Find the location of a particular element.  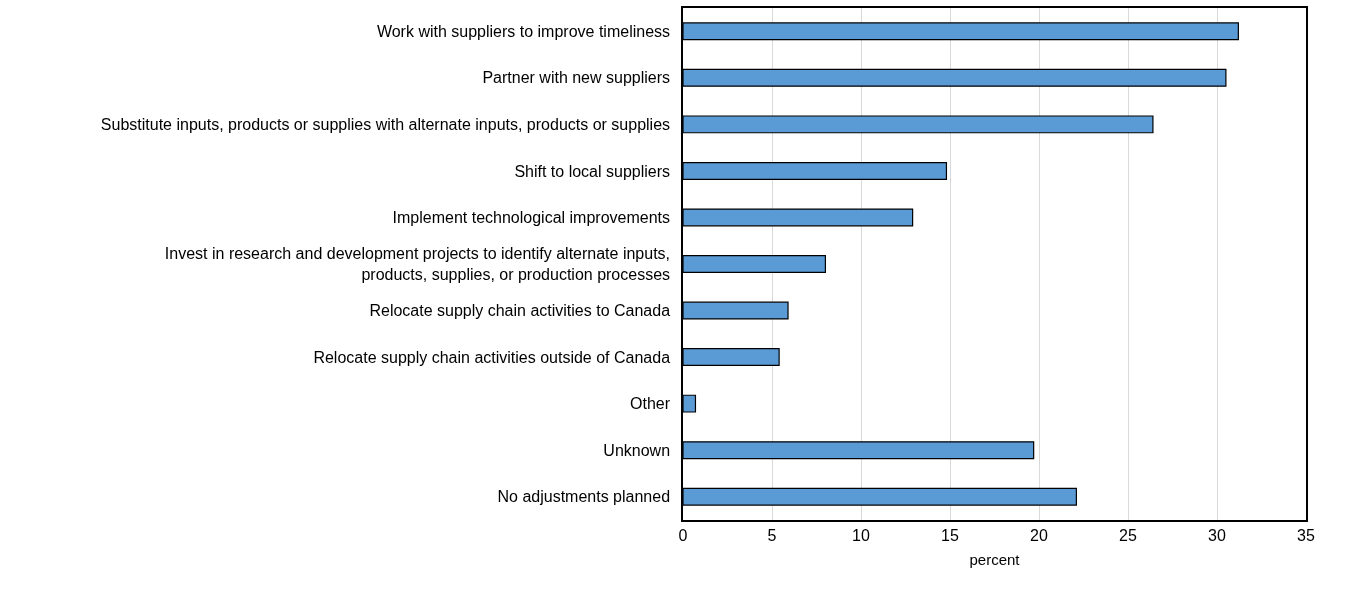

x-tick-label: 25 is located at coordinates (1128, 535).